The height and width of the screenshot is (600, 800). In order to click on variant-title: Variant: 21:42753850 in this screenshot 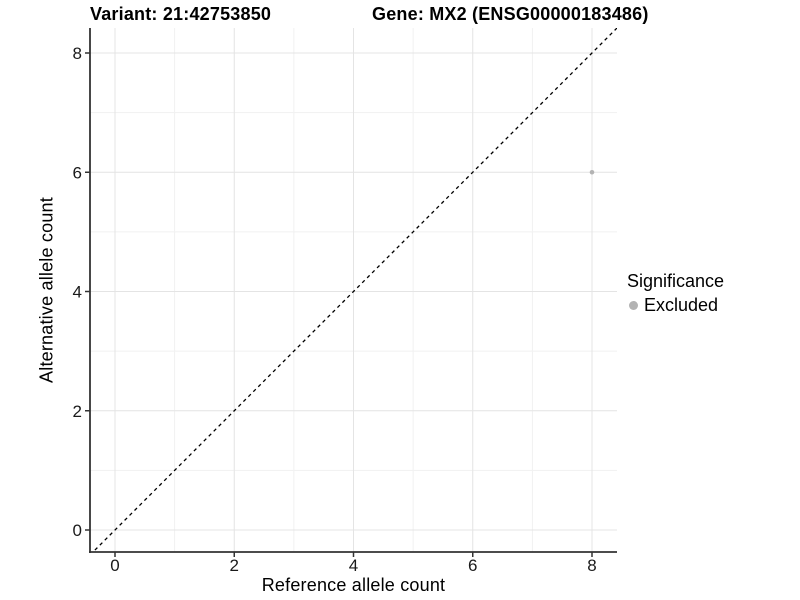, I will do `click(181, 14)`.